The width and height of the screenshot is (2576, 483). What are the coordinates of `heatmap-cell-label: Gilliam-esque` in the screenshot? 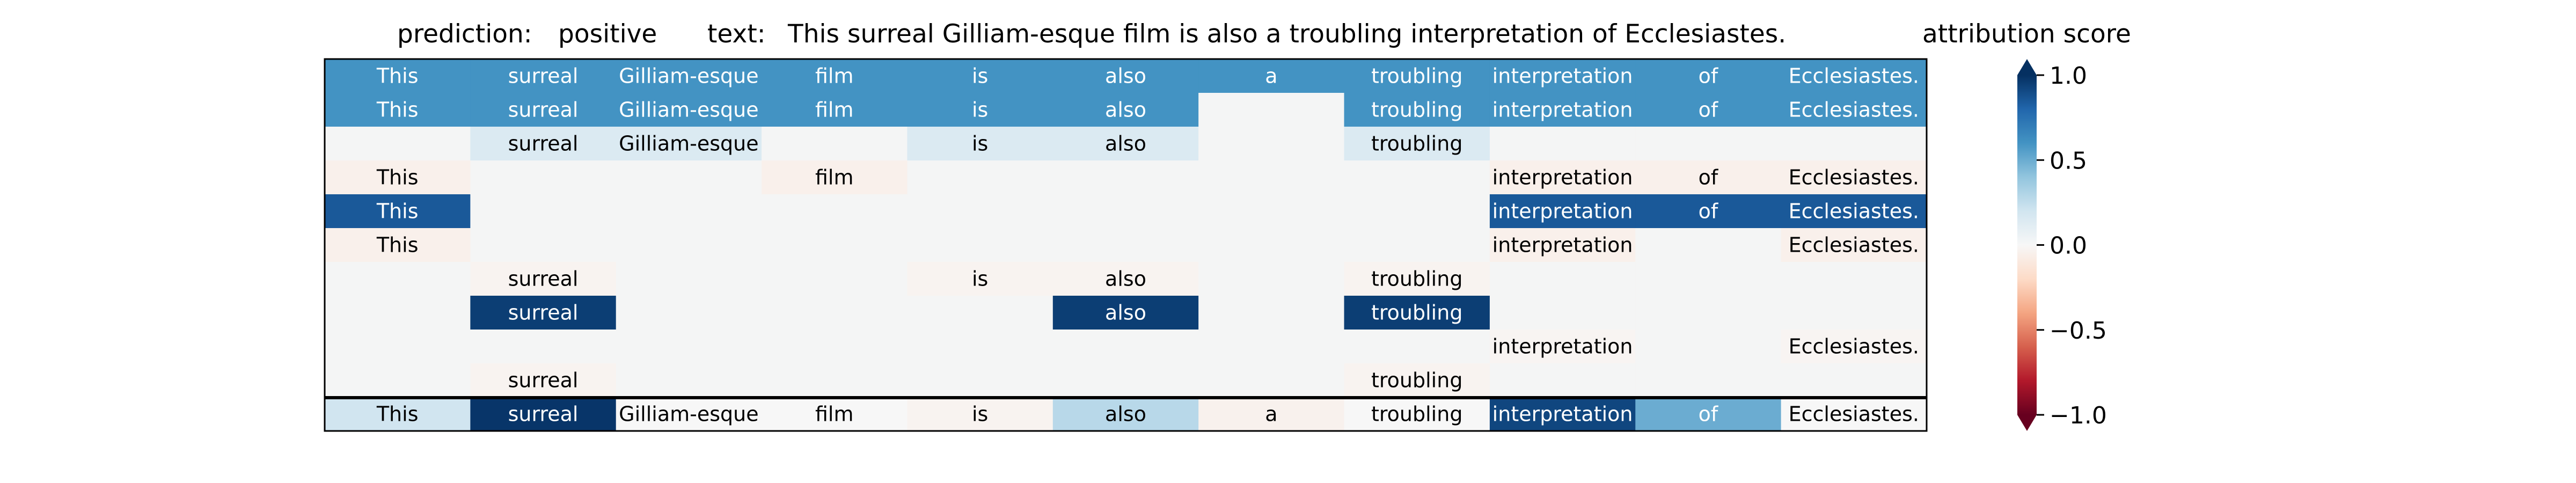 It's located at (688, 144).